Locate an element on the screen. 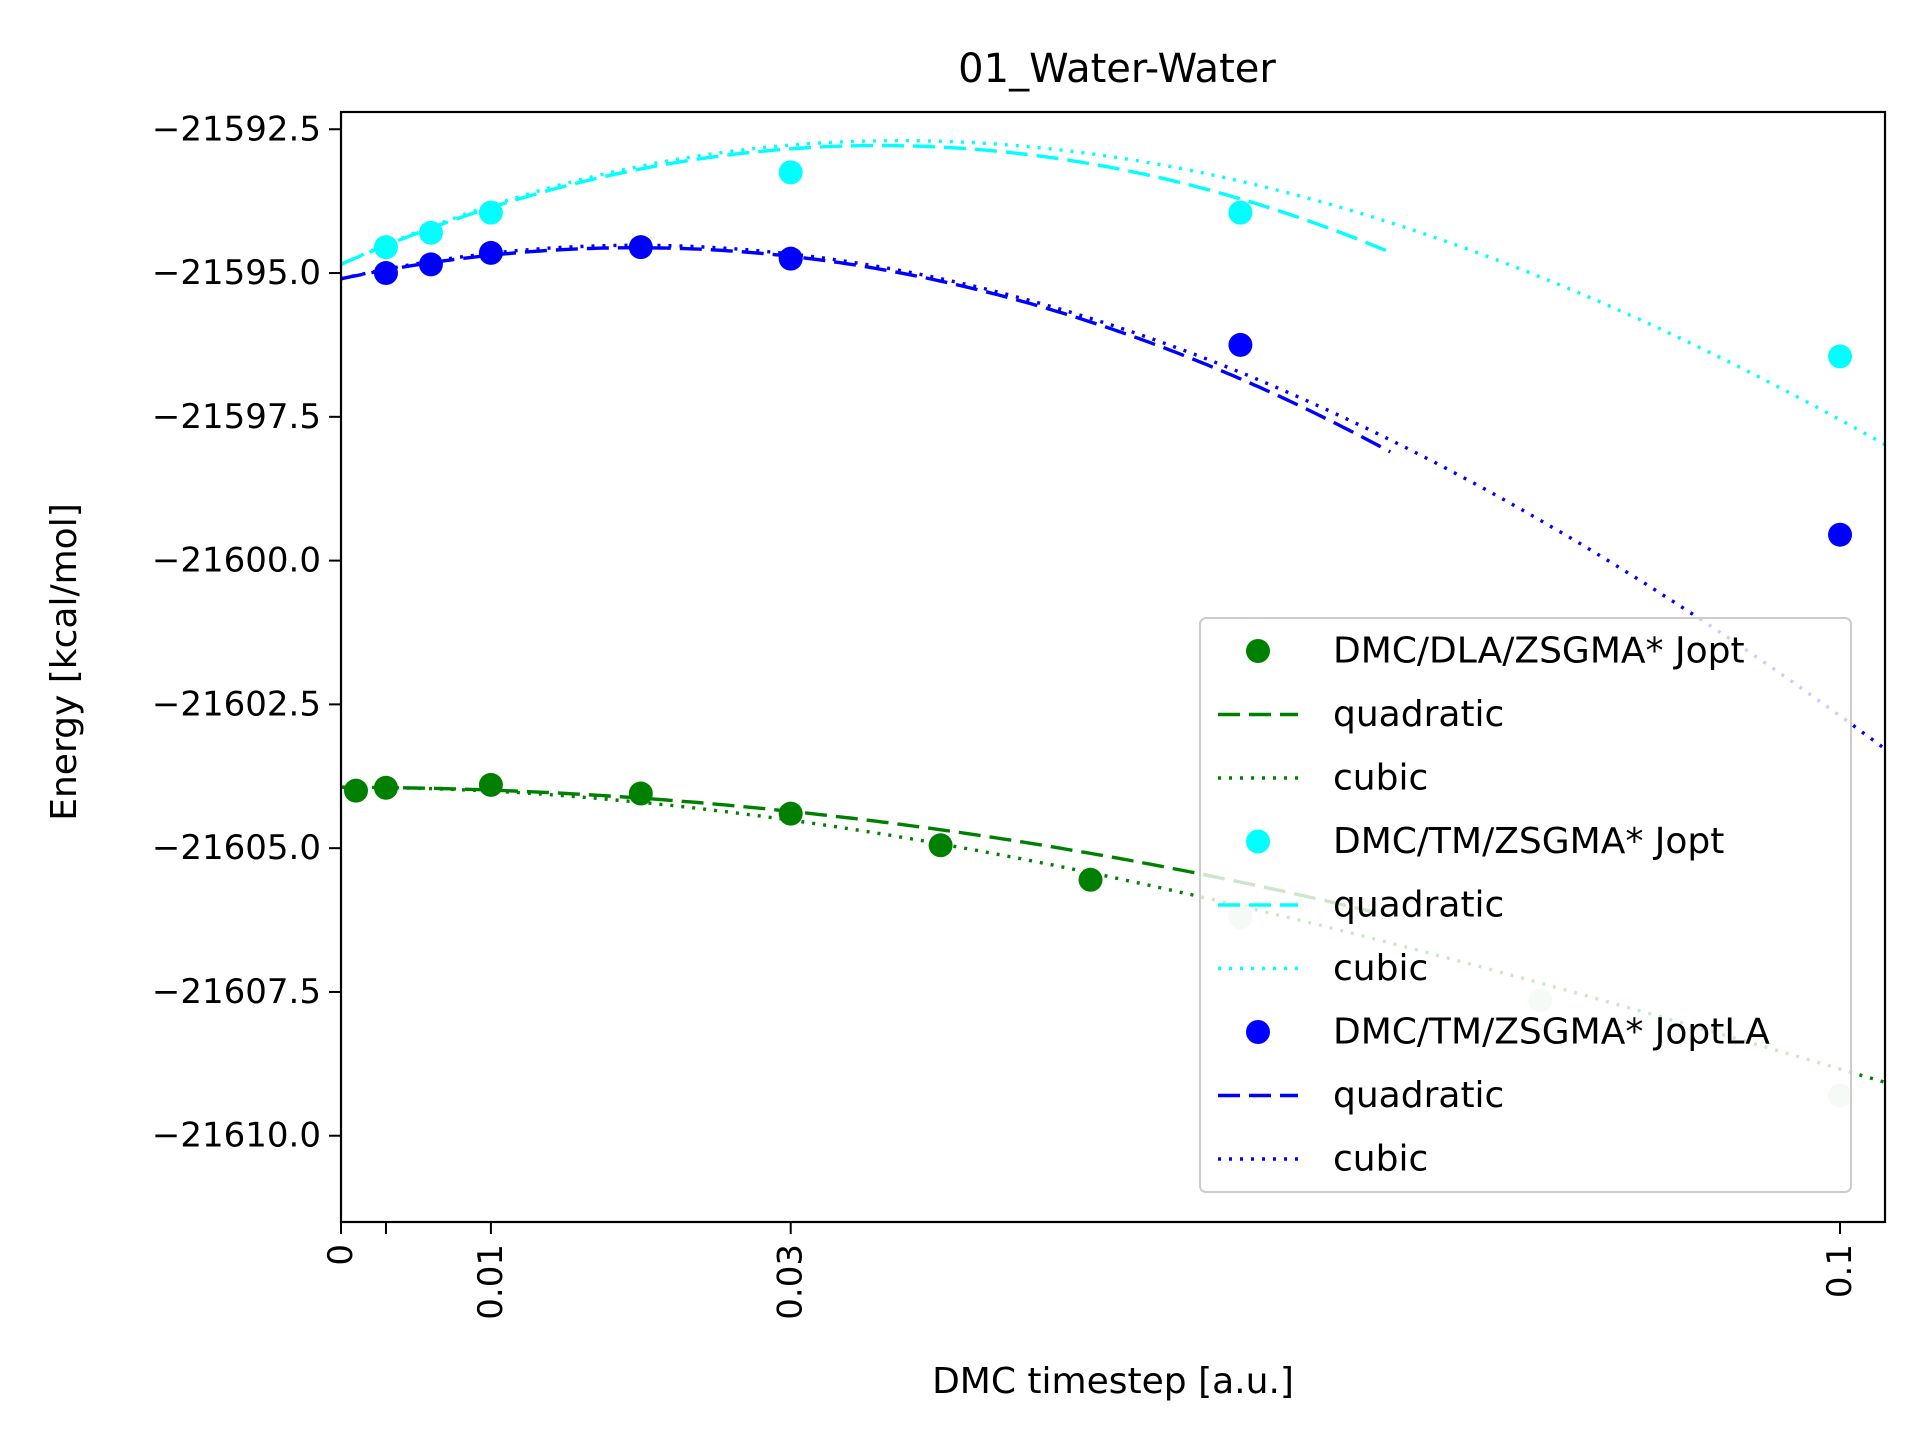  legend-label: DMC/TM/ZSGMA* JoptLA is located at coordinates (1551, 1032).